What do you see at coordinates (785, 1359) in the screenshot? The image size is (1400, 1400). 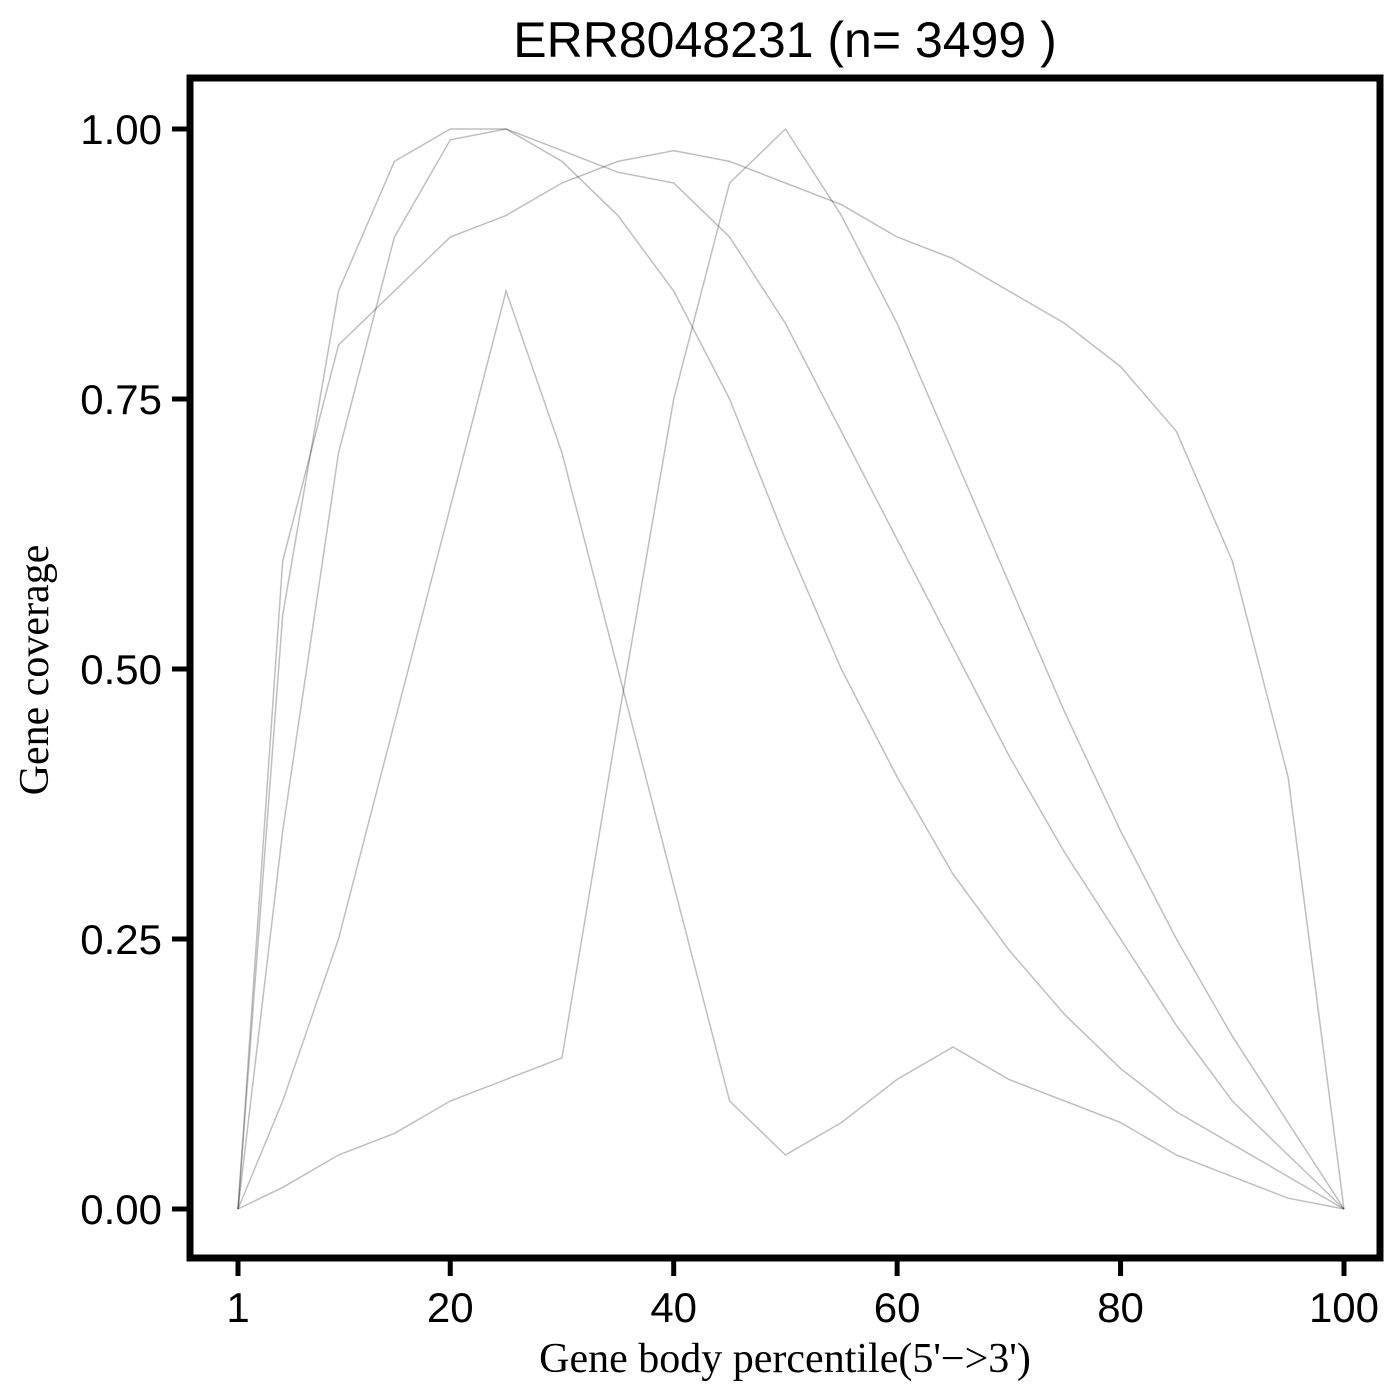 I see `x-axis-label: Gene body percentile(5'−>3')` at bounding box center [785, 1359].